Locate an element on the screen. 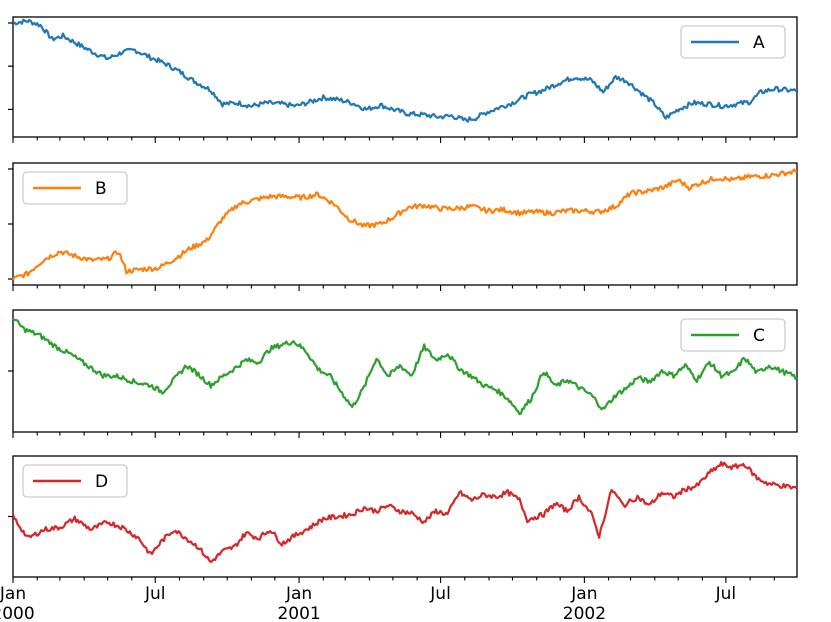 Image resolution: width=831 pixels, height=622 pixels. legend-a: A is located at coordinates (733, 42).